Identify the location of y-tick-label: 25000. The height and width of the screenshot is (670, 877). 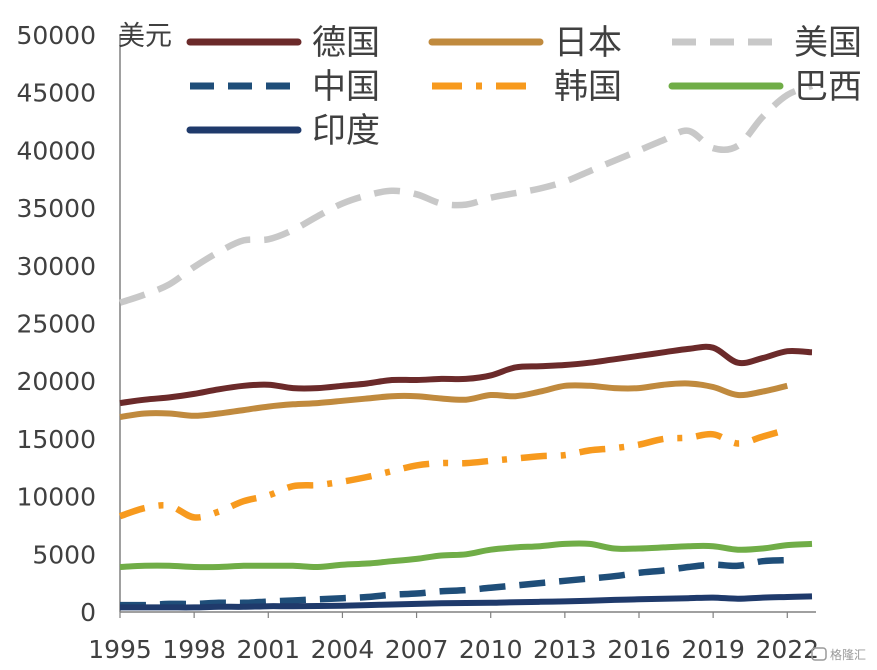
(56, 324).